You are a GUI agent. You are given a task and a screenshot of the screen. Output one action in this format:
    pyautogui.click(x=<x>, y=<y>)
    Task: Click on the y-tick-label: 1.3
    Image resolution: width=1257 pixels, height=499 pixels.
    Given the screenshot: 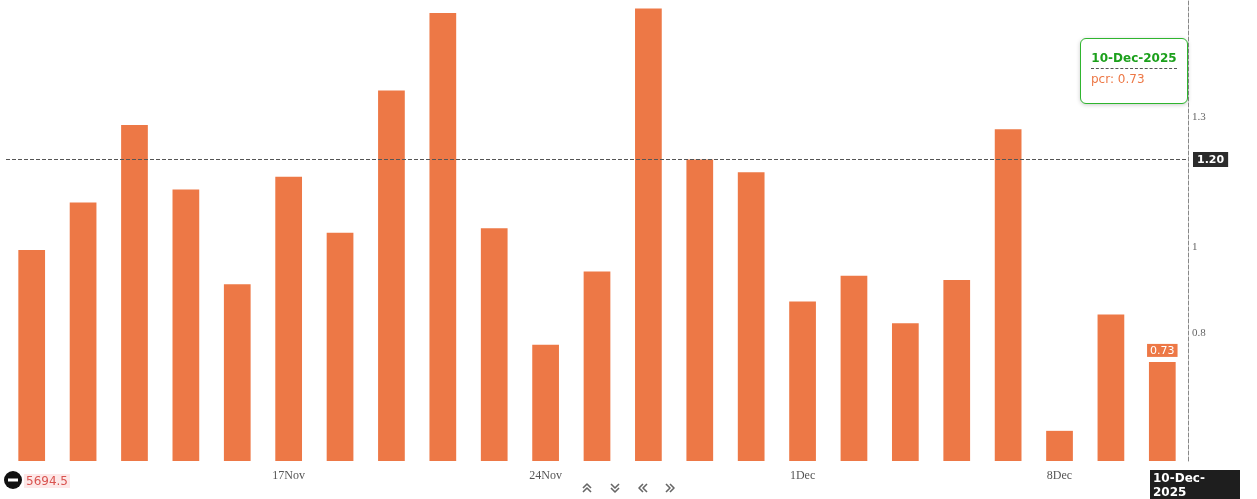 What is the action you would take?
    pyautogui.click(x=1199, y=116)
    